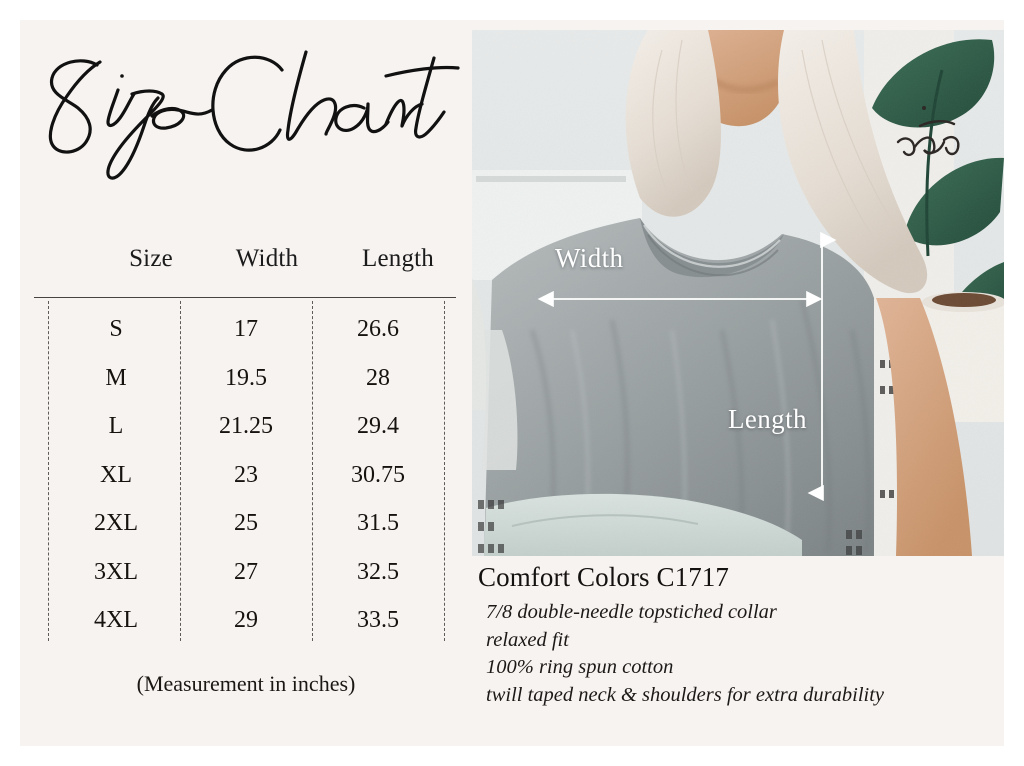 The height and width of the screenshot is (766, 1024). I want to click on cell-width: 21.25, so click(246, 426).